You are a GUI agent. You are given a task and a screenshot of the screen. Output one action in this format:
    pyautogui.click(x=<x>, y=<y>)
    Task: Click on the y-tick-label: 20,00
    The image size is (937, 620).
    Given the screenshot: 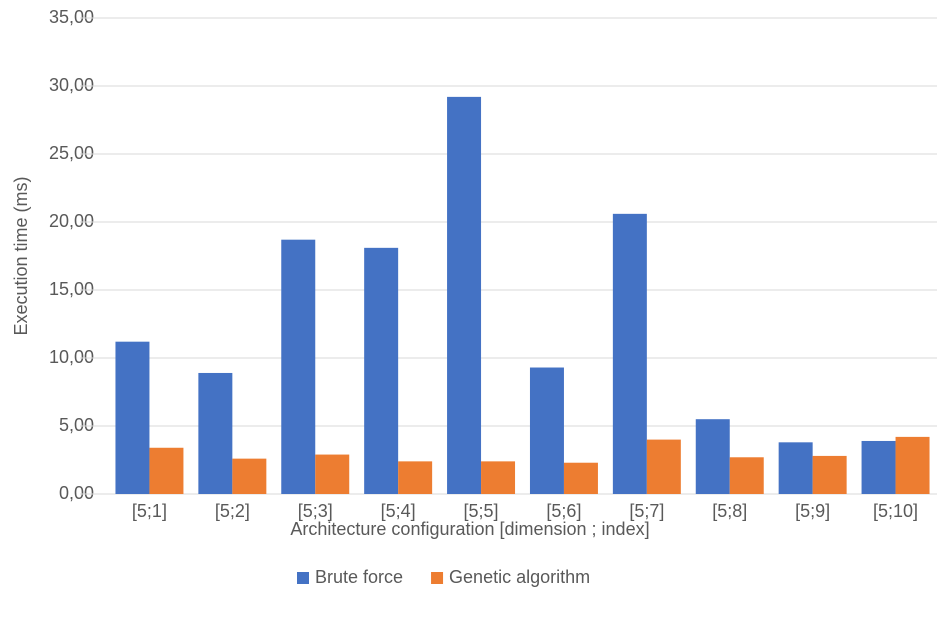 What is the action you would take?
    pyautogui.click(x=71, y=221)
    